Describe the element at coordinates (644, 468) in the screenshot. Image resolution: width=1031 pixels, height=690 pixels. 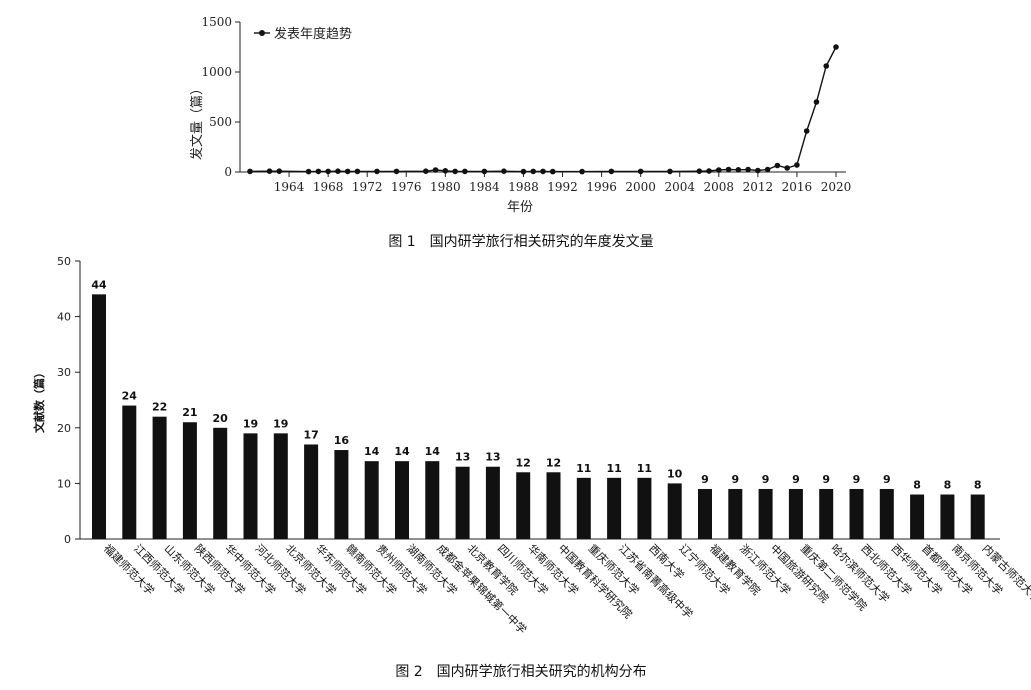
I see `bar-value-label: 11` at that location.